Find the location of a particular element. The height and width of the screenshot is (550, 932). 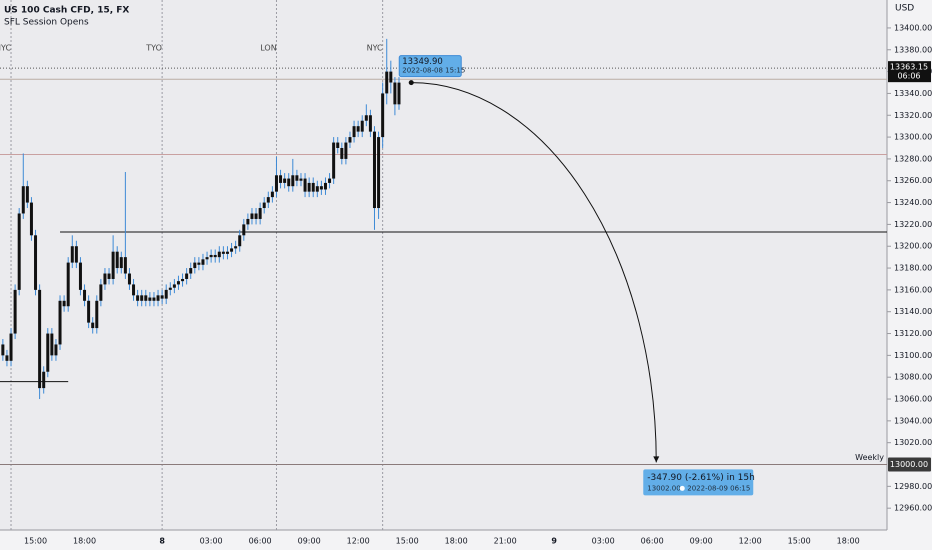

callout-time: 2022-08-08 15:15 is located at coordinates (433, 71).